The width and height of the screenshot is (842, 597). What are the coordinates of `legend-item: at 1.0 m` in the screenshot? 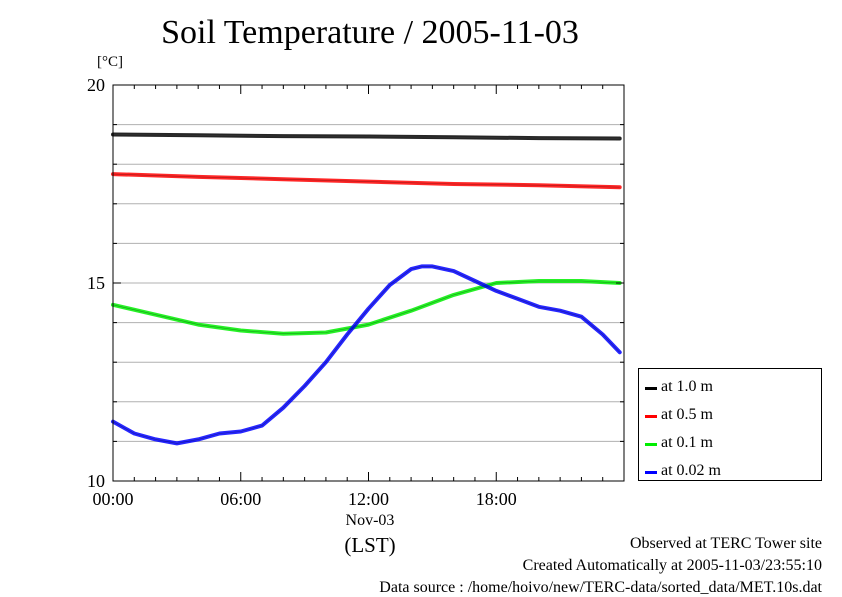 It's located at (679, 387).